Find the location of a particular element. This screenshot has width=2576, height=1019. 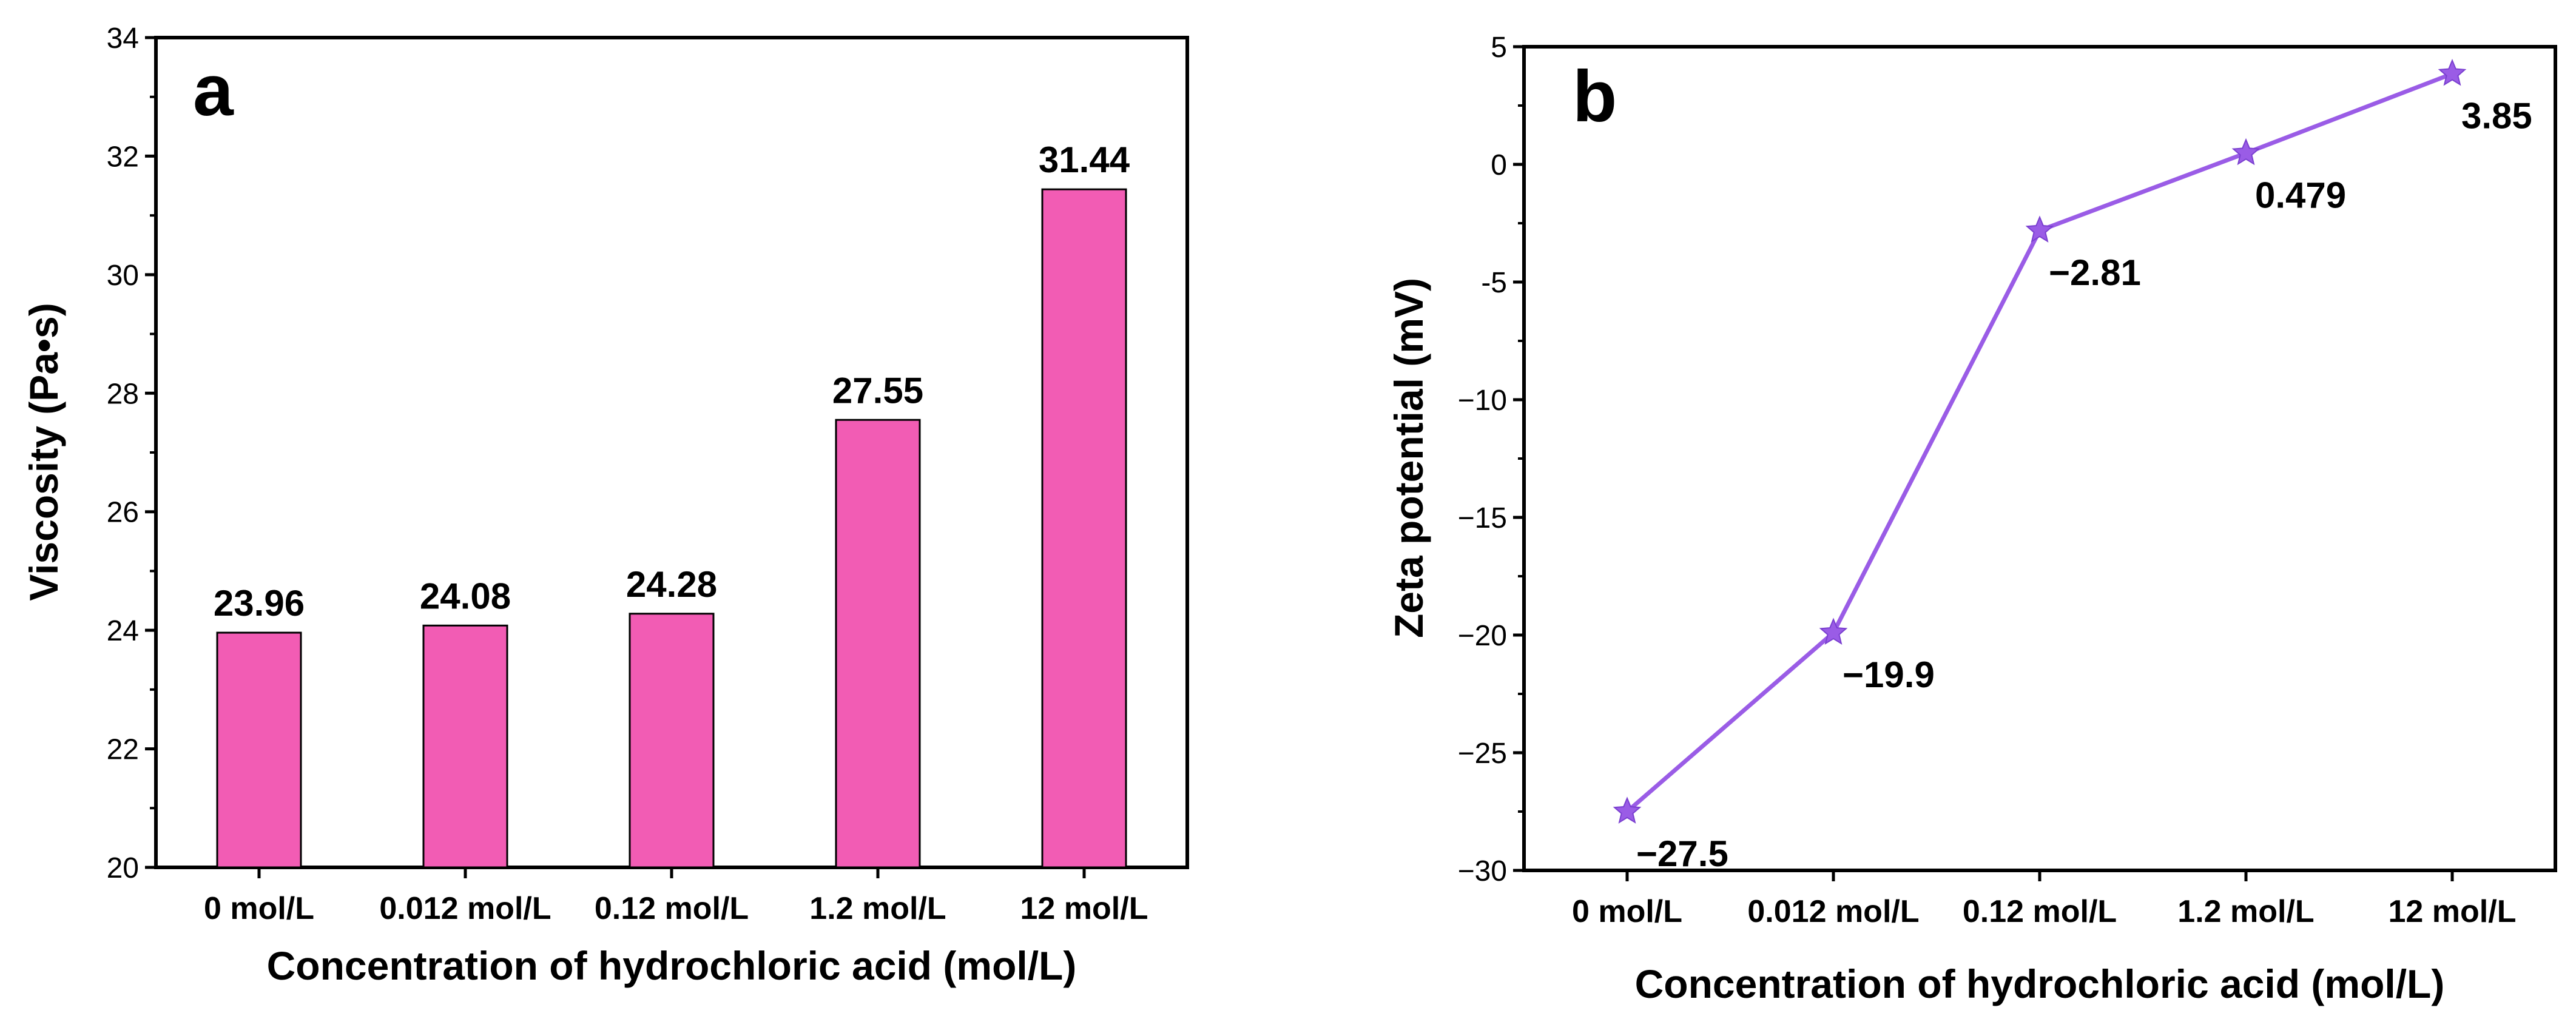

y-tick-label: 34 is located at coordinates (123, 38).